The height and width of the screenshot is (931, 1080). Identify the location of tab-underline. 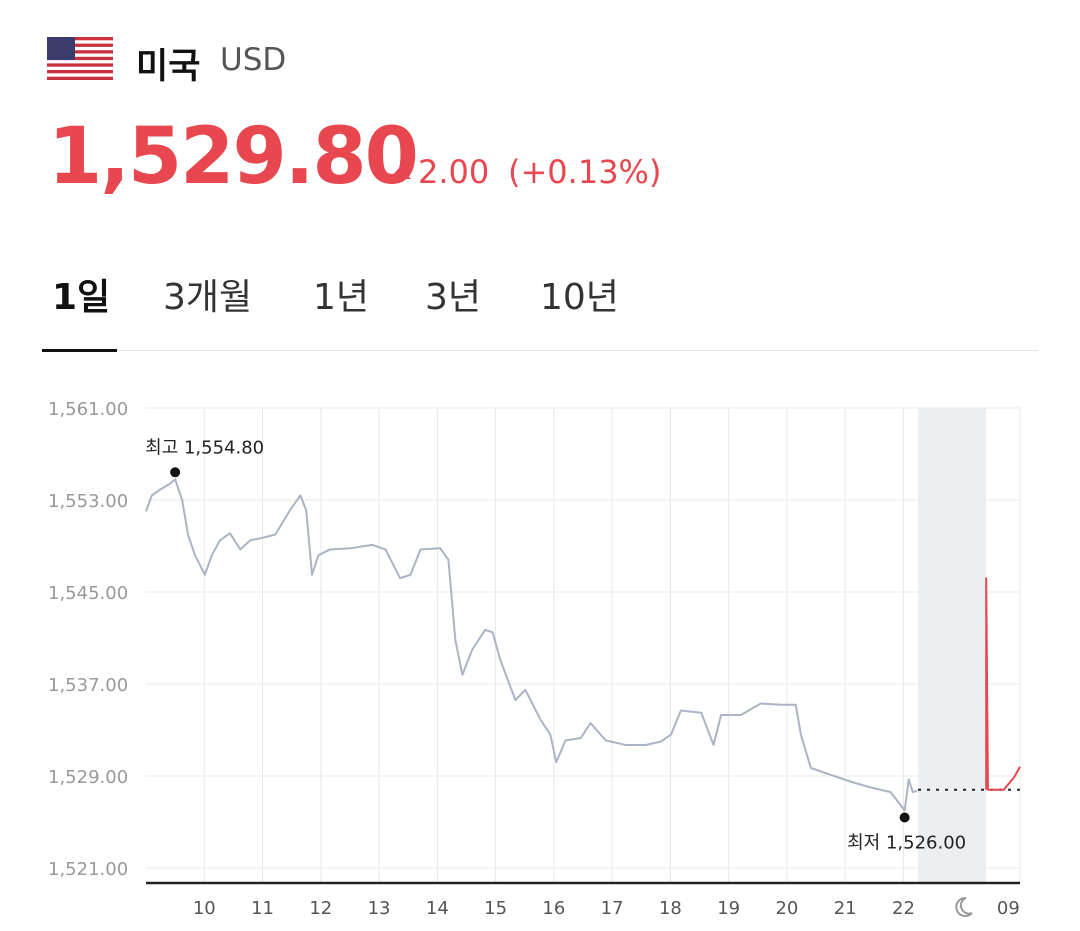
(79, 350).